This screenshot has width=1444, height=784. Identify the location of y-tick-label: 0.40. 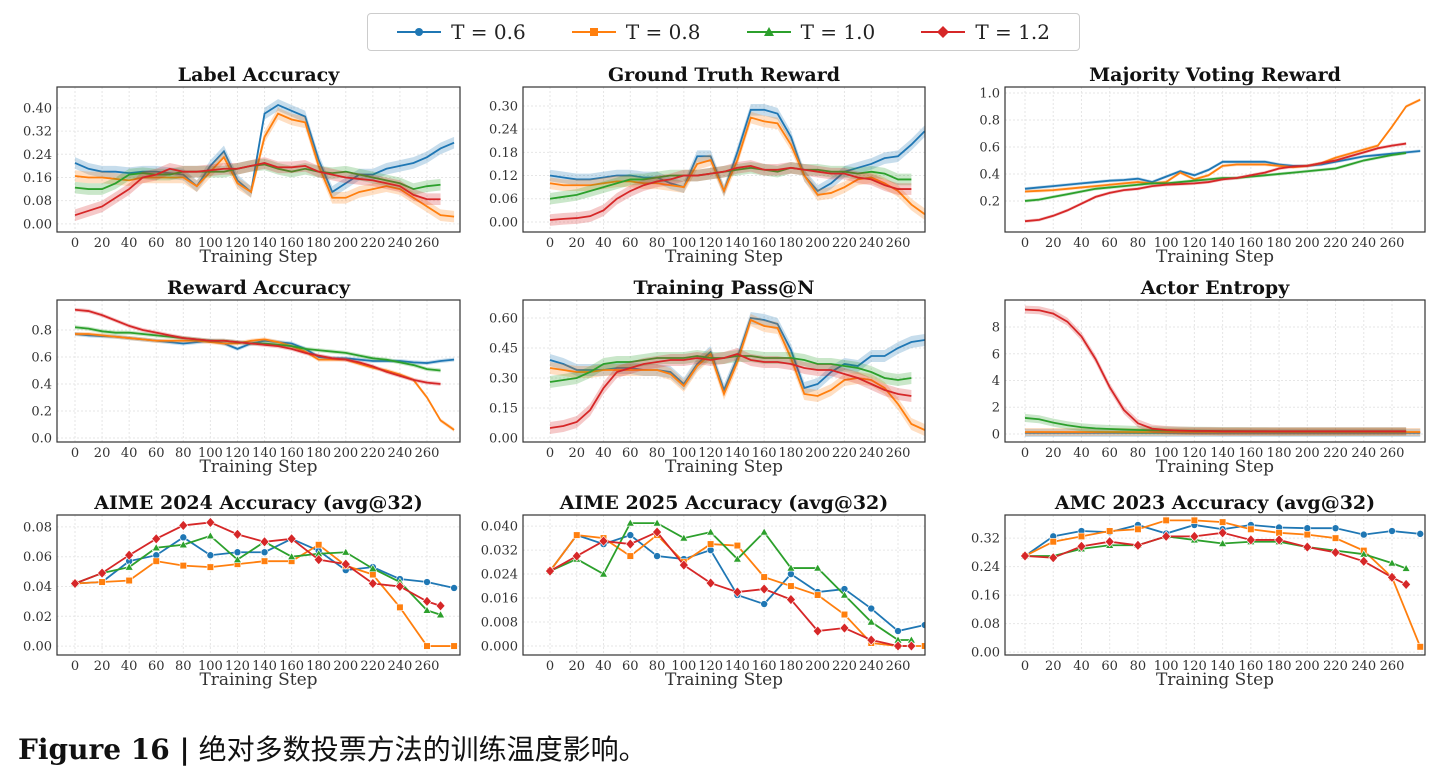
(37, 108).